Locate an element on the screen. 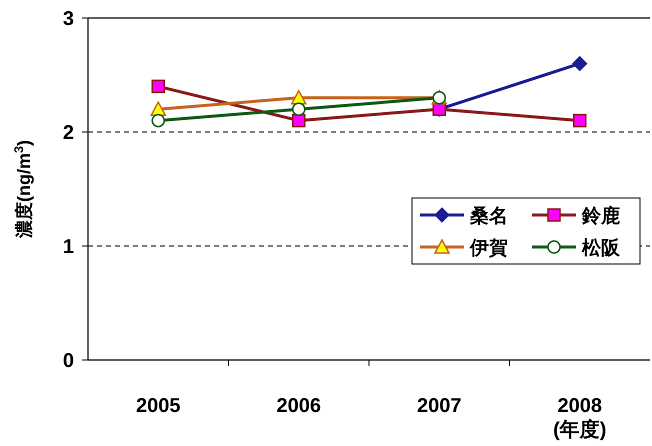 The image size is (652, 446). legend-label: 桑名 is located at coordinates (488, 216).